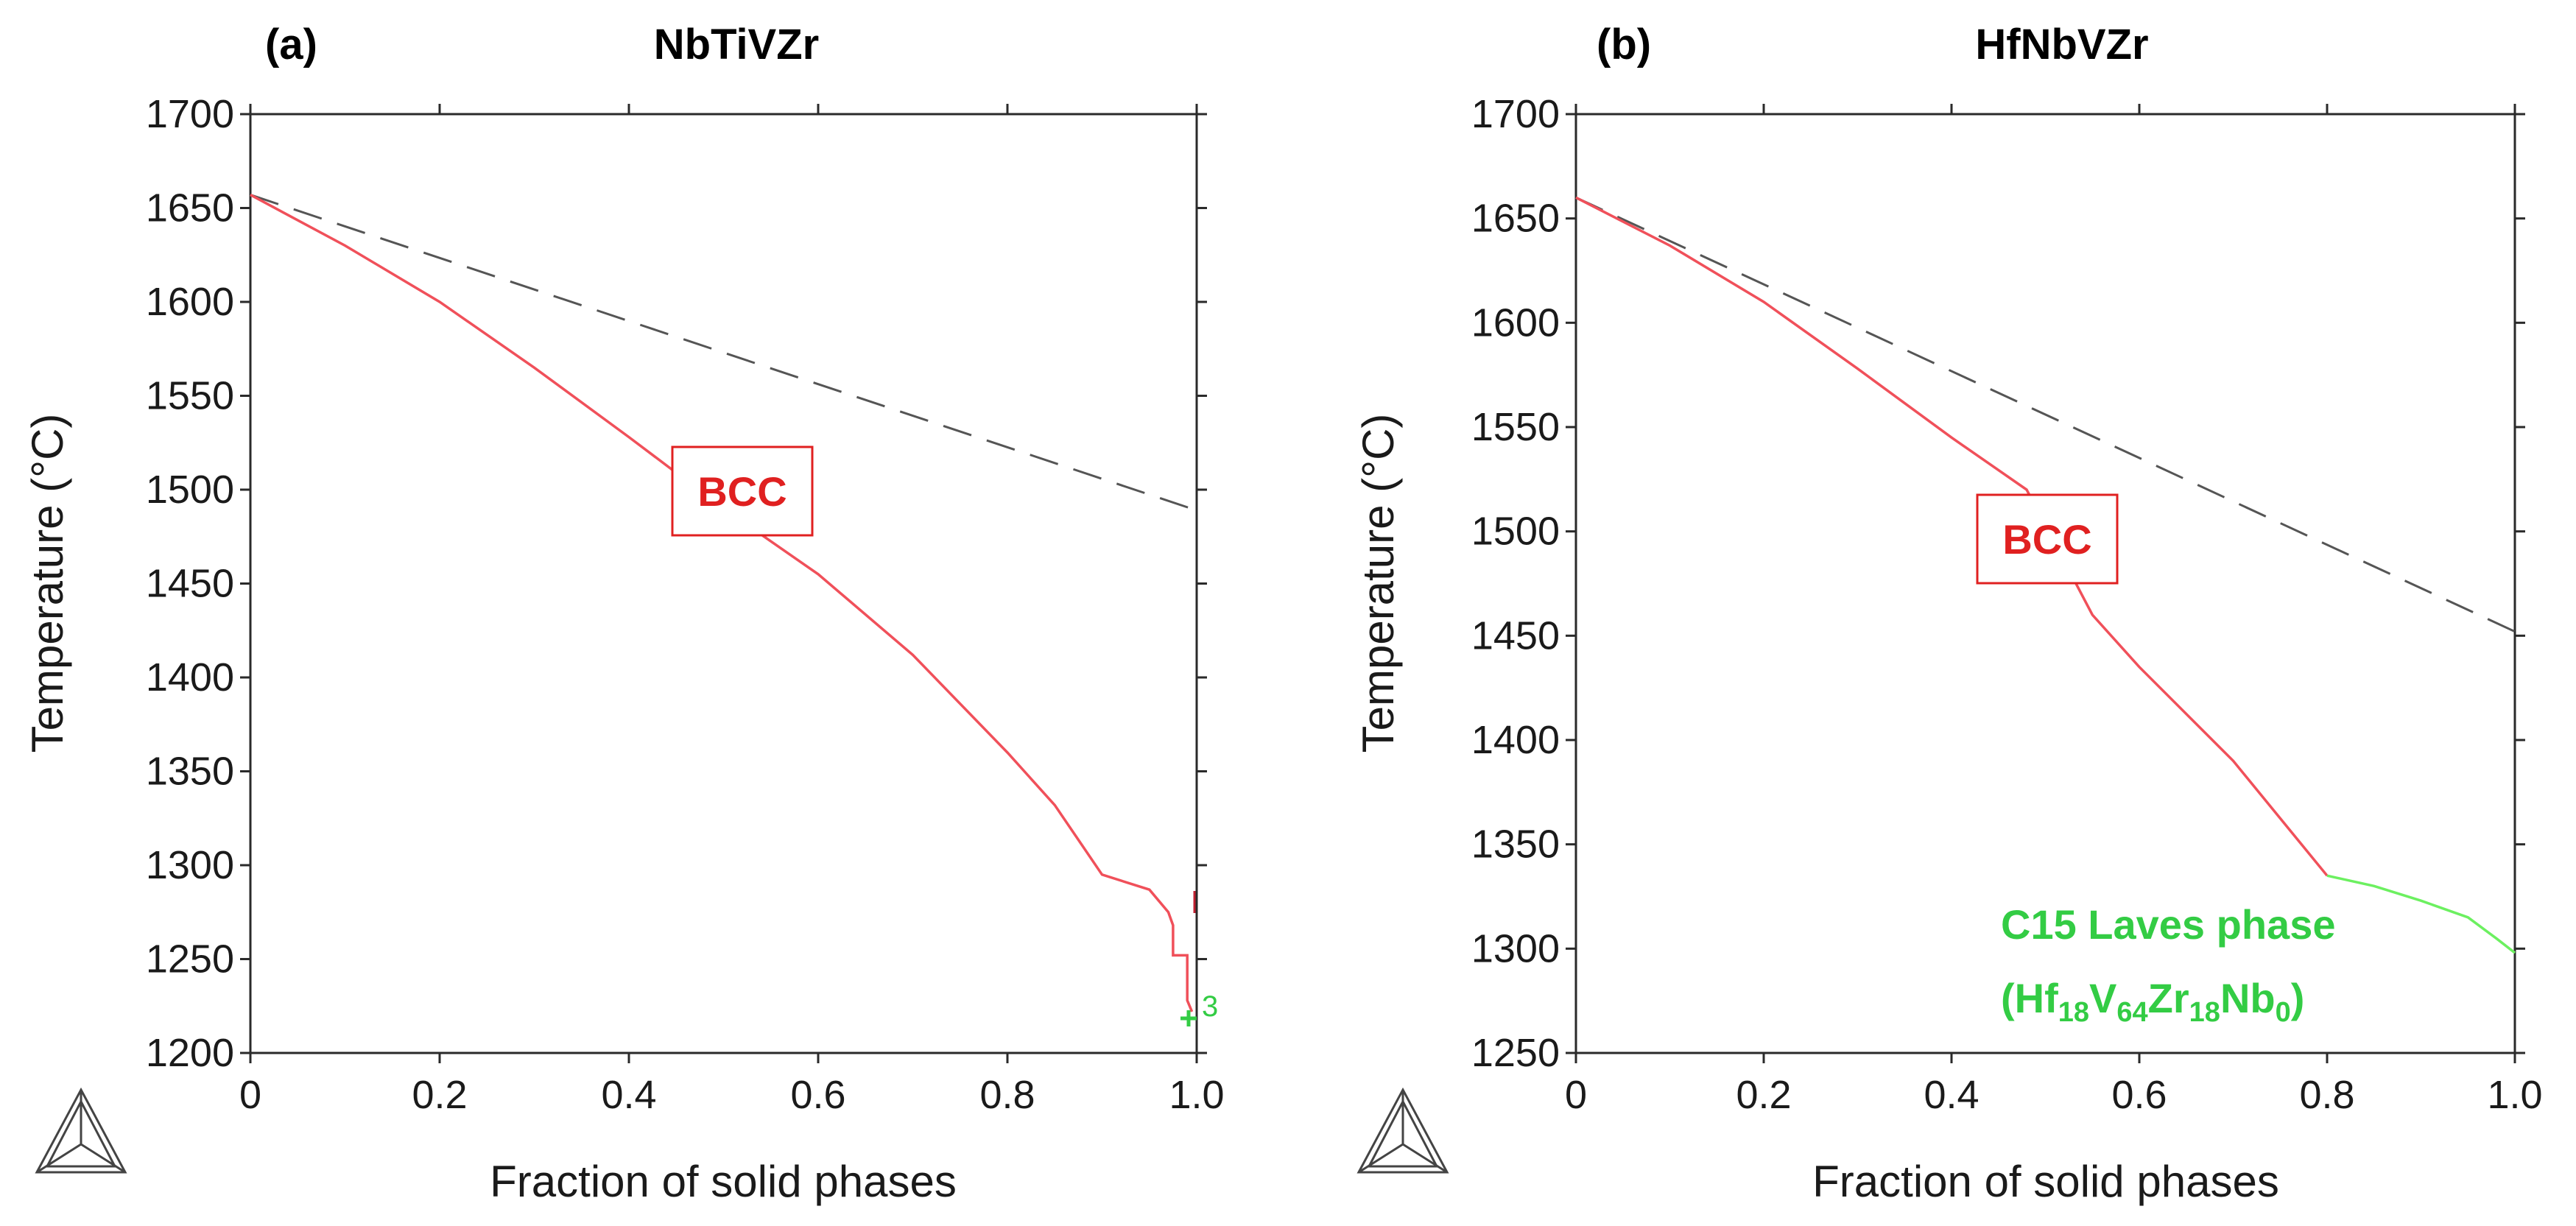 This screenshot has width=2576, height=1226. Describe the element at coordinates (2061, 44) in the screenshot. I see `panel-b-title: HfNbVZr` at that location.